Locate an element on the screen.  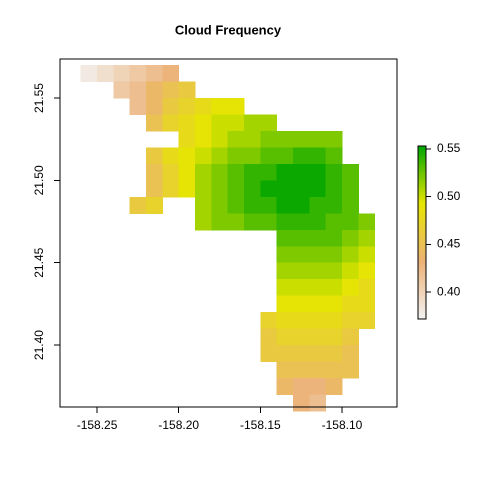
colorbar-tick-label: 0.55 is located at coordinates (449, 148).